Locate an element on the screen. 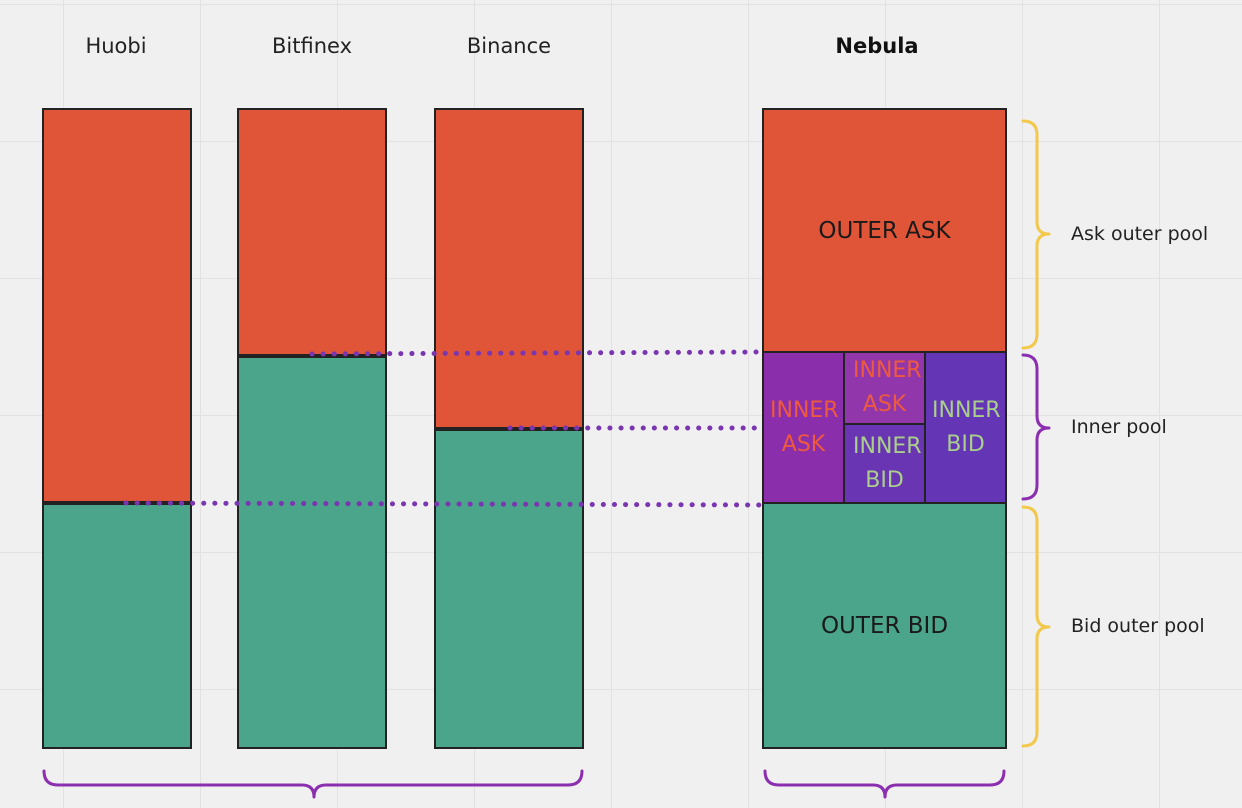  outer-ask-label: OUTER ASK is located at coordinates (884, 230).